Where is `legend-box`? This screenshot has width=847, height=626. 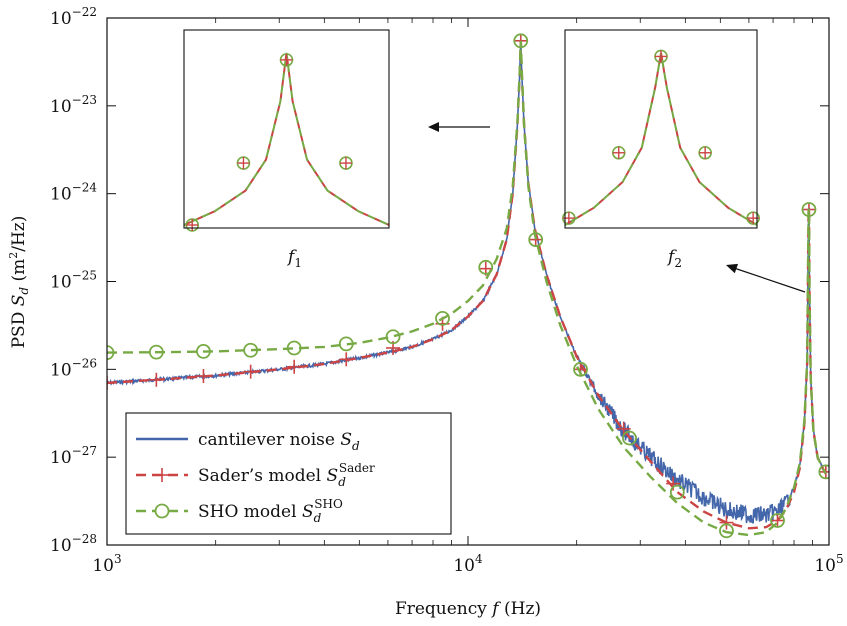 legend-box is located at coordinates (288, 473).